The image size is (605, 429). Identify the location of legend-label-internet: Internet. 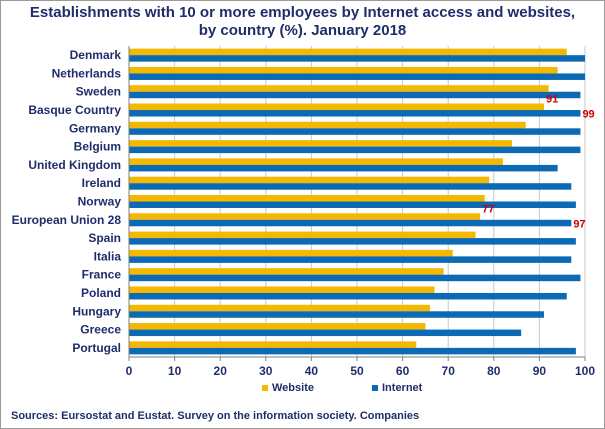
(402, 388).